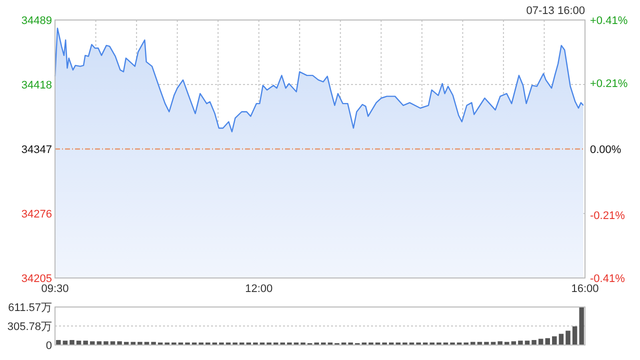 This screenshot has width=640, height=360. Describe the element at coordinates (585, 289) in the screenshot. I see `x-tick-label: 16:00` at that location.